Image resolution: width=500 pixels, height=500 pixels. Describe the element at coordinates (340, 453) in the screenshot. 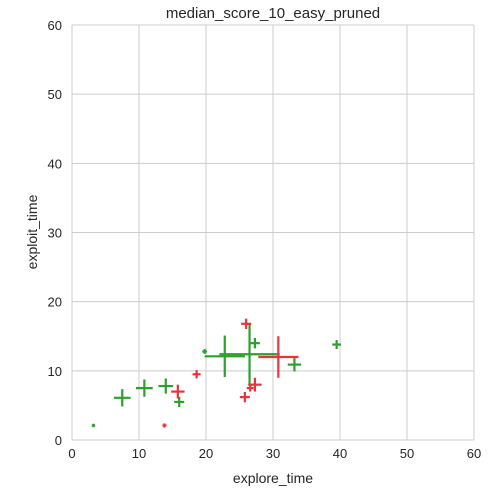

I see `x-tick-label: 40` at that location.